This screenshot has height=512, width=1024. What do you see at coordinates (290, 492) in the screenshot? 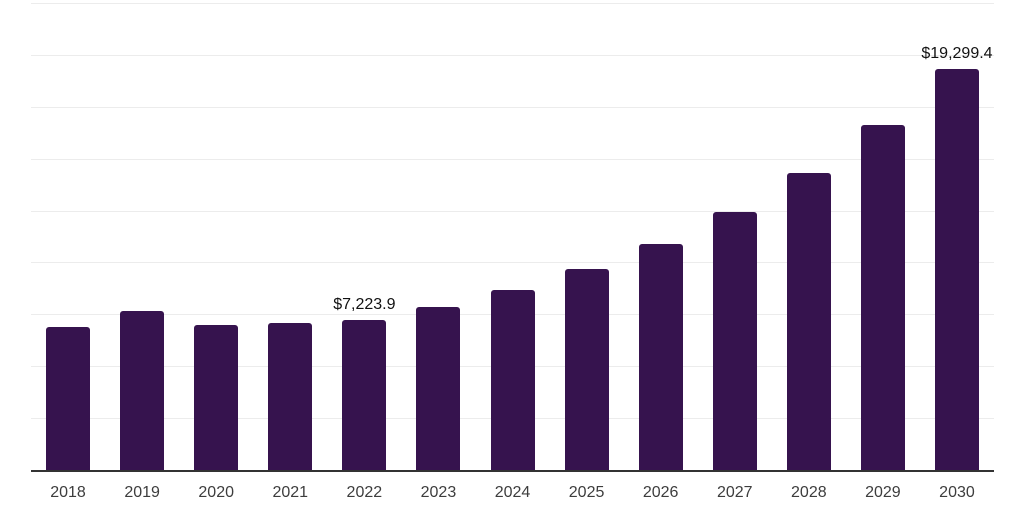
I see `x-label-2021: 2021` at bounding box center [290, 492].